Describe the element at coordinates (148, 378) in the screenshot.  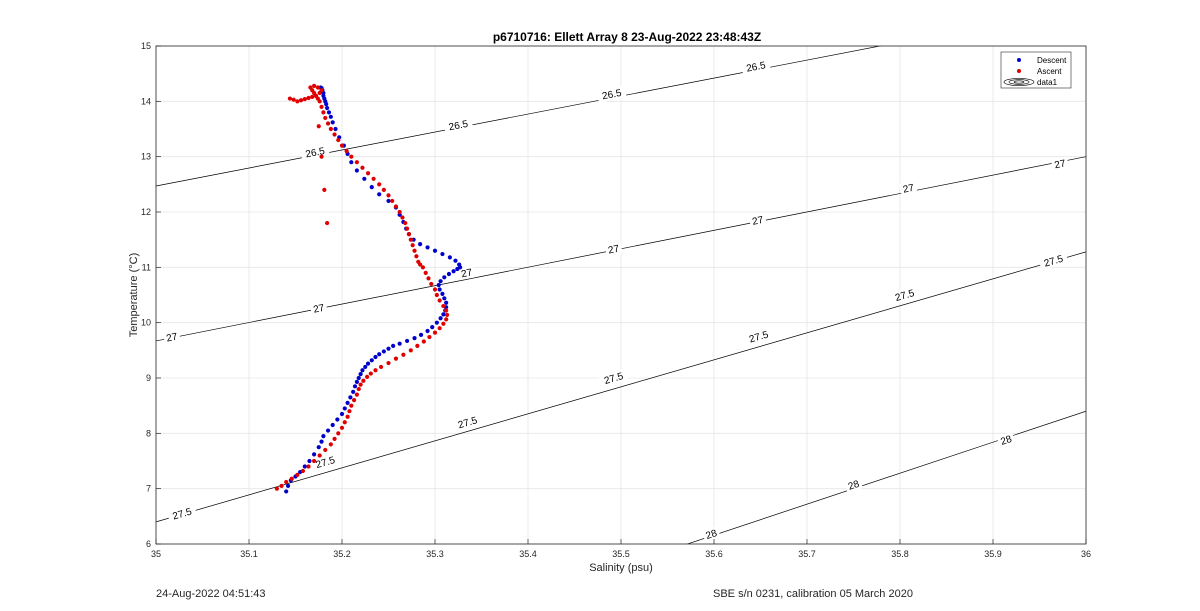
I see `y-tick-label: 9` at that location.